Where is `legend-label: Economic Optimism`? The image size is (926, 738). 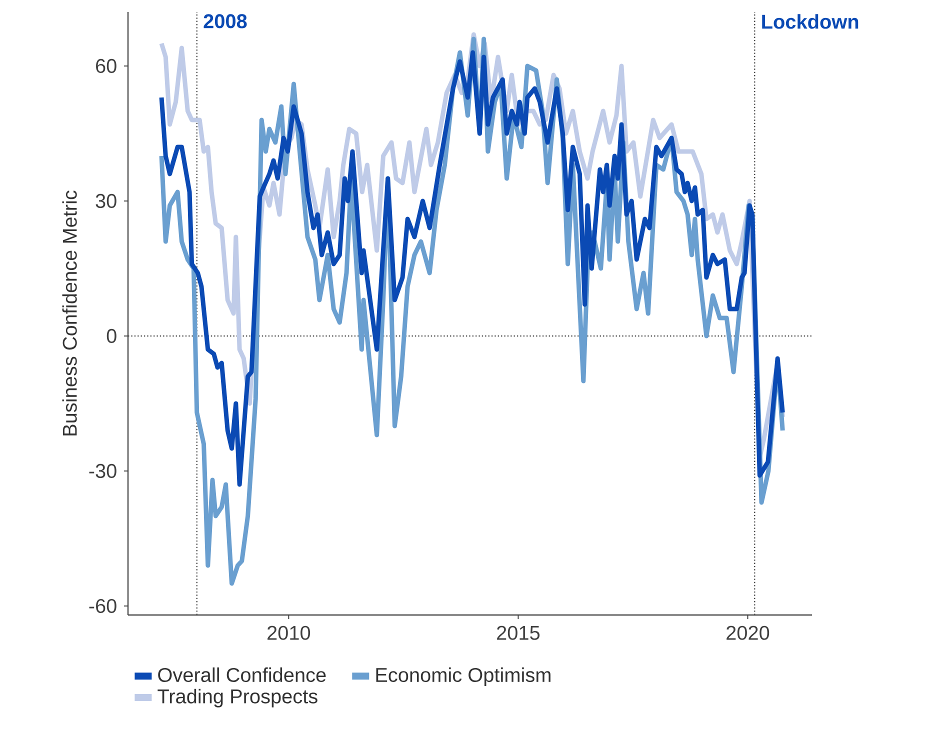
legend-label: Economic Optimism is located at coordinates (463, 676).